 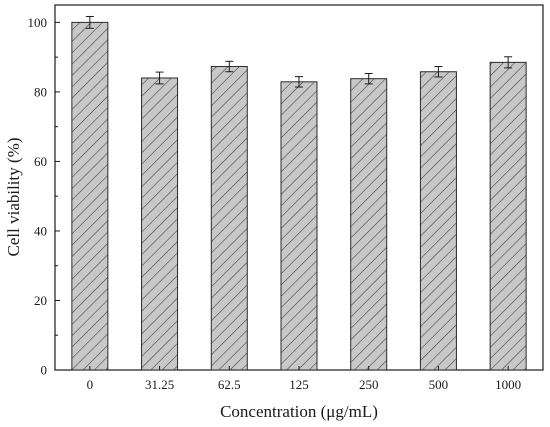 I want to click on x-tick-label-0: 0, so click(x=90, y=384).